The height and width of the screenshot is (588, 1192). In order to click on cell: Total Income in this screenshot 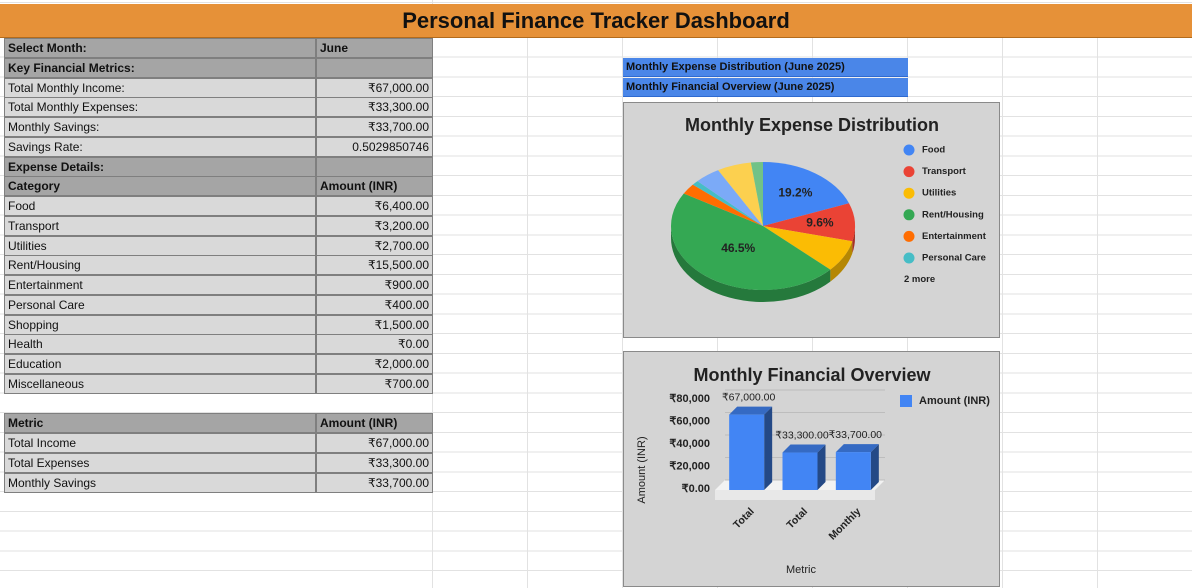, I will do `click(160, 443)`.